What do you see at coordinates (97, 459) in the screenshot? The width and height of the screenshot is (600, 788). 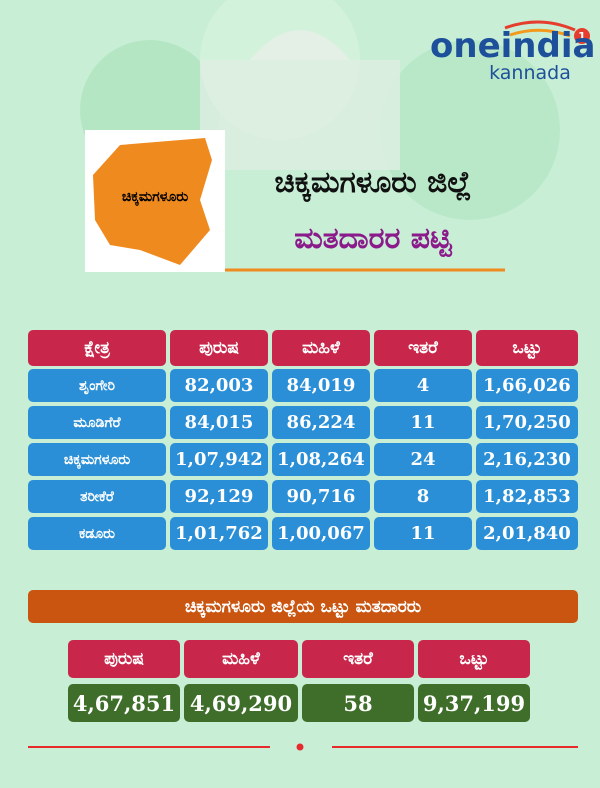 I see `row-label: ಚಿಕ್ಕಮಗಳೂರು` at bounding box center [97, 459].